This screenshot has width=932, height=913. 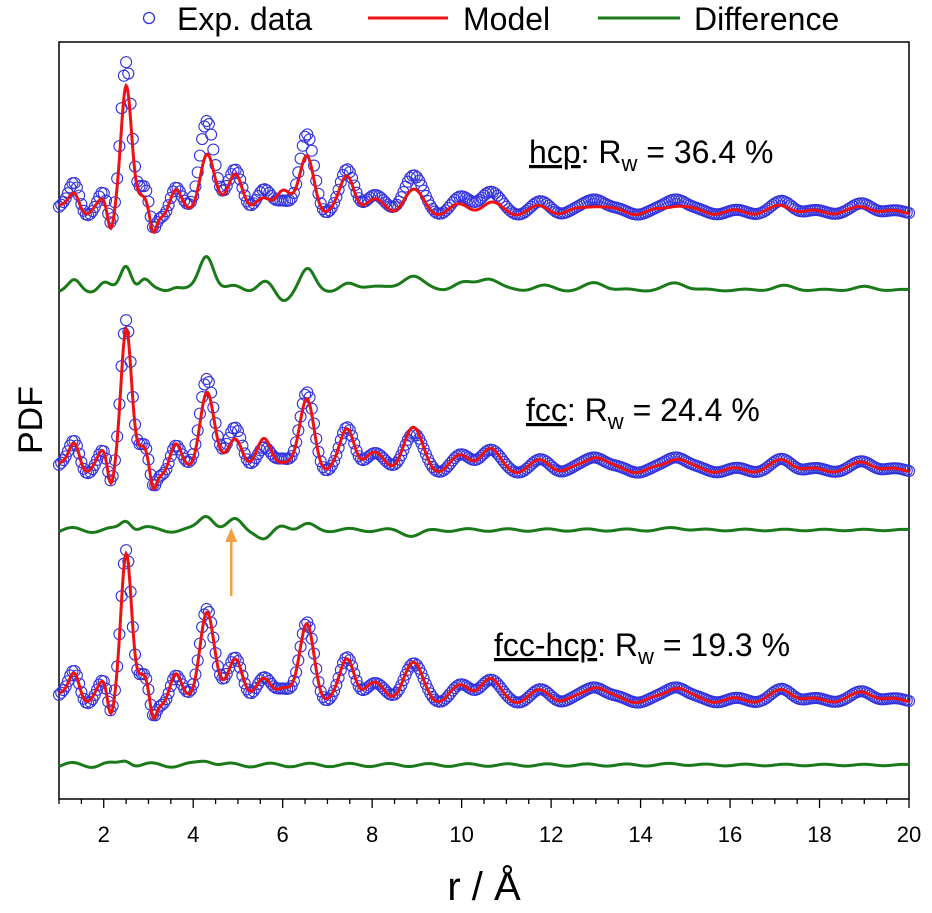 What do you see at coordinates (617, 645) in the screenshot?
I see `rw-symbol-fcc-hcp: : R` at bounding box center [617, 645].